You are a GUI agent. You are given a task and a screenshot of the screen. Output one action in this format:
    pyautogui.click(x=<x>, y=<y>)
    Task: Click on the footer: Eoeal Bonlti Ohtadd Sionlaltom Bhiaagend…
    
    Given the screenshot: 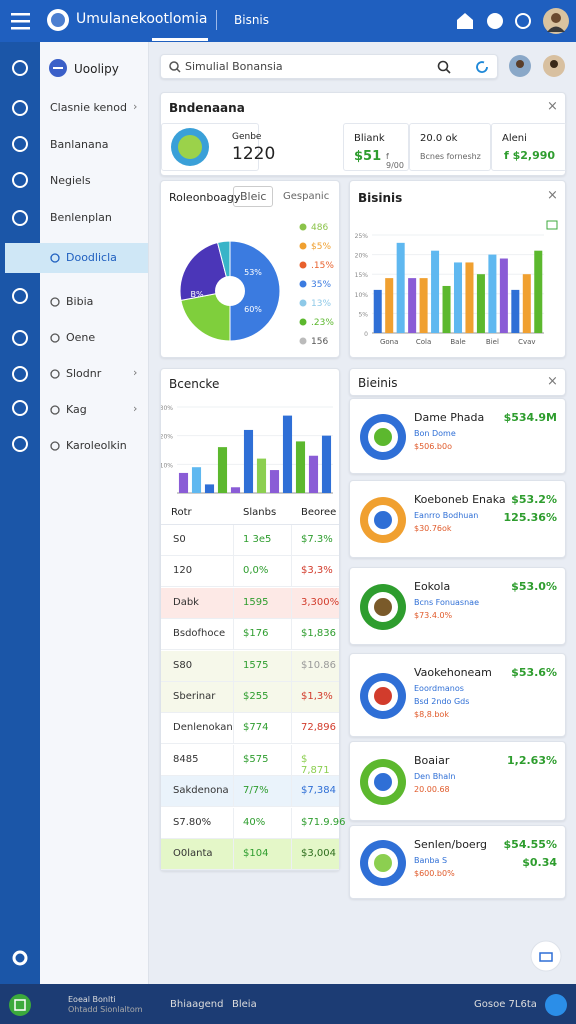 What is the action you would take?
    pyautogui.click(x=288, y=1004)
    